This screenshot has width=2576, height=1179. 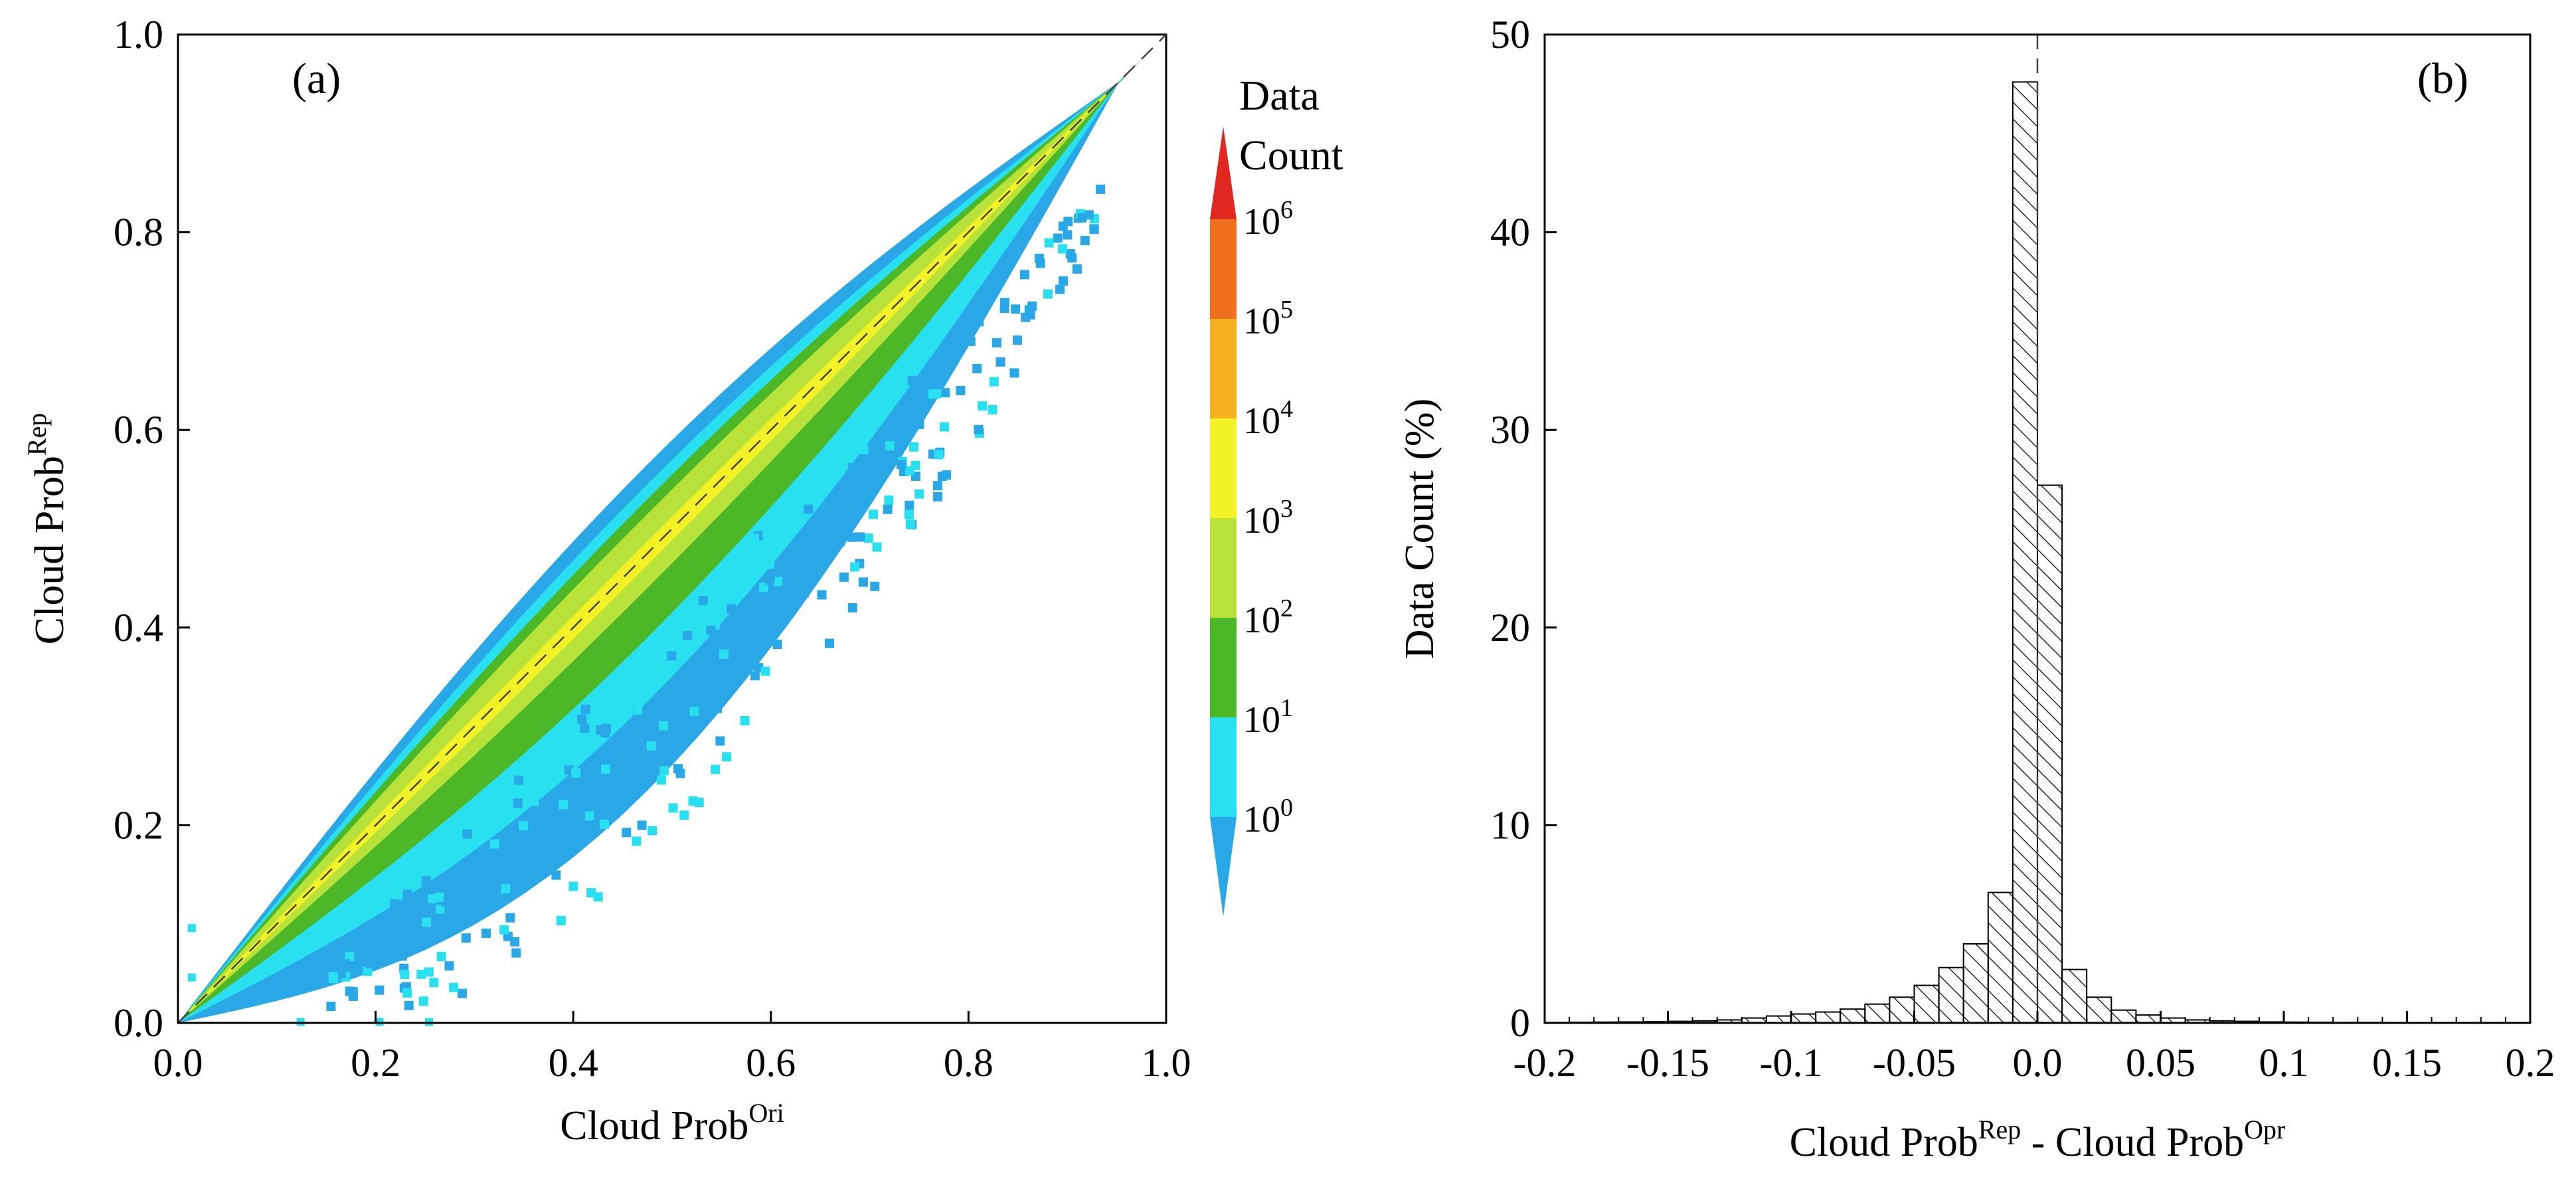 What do you see at coordinates (1223, 172) in the screenshot?
I see `colorbar-top-arrow` at bounding box center [1223, 172].